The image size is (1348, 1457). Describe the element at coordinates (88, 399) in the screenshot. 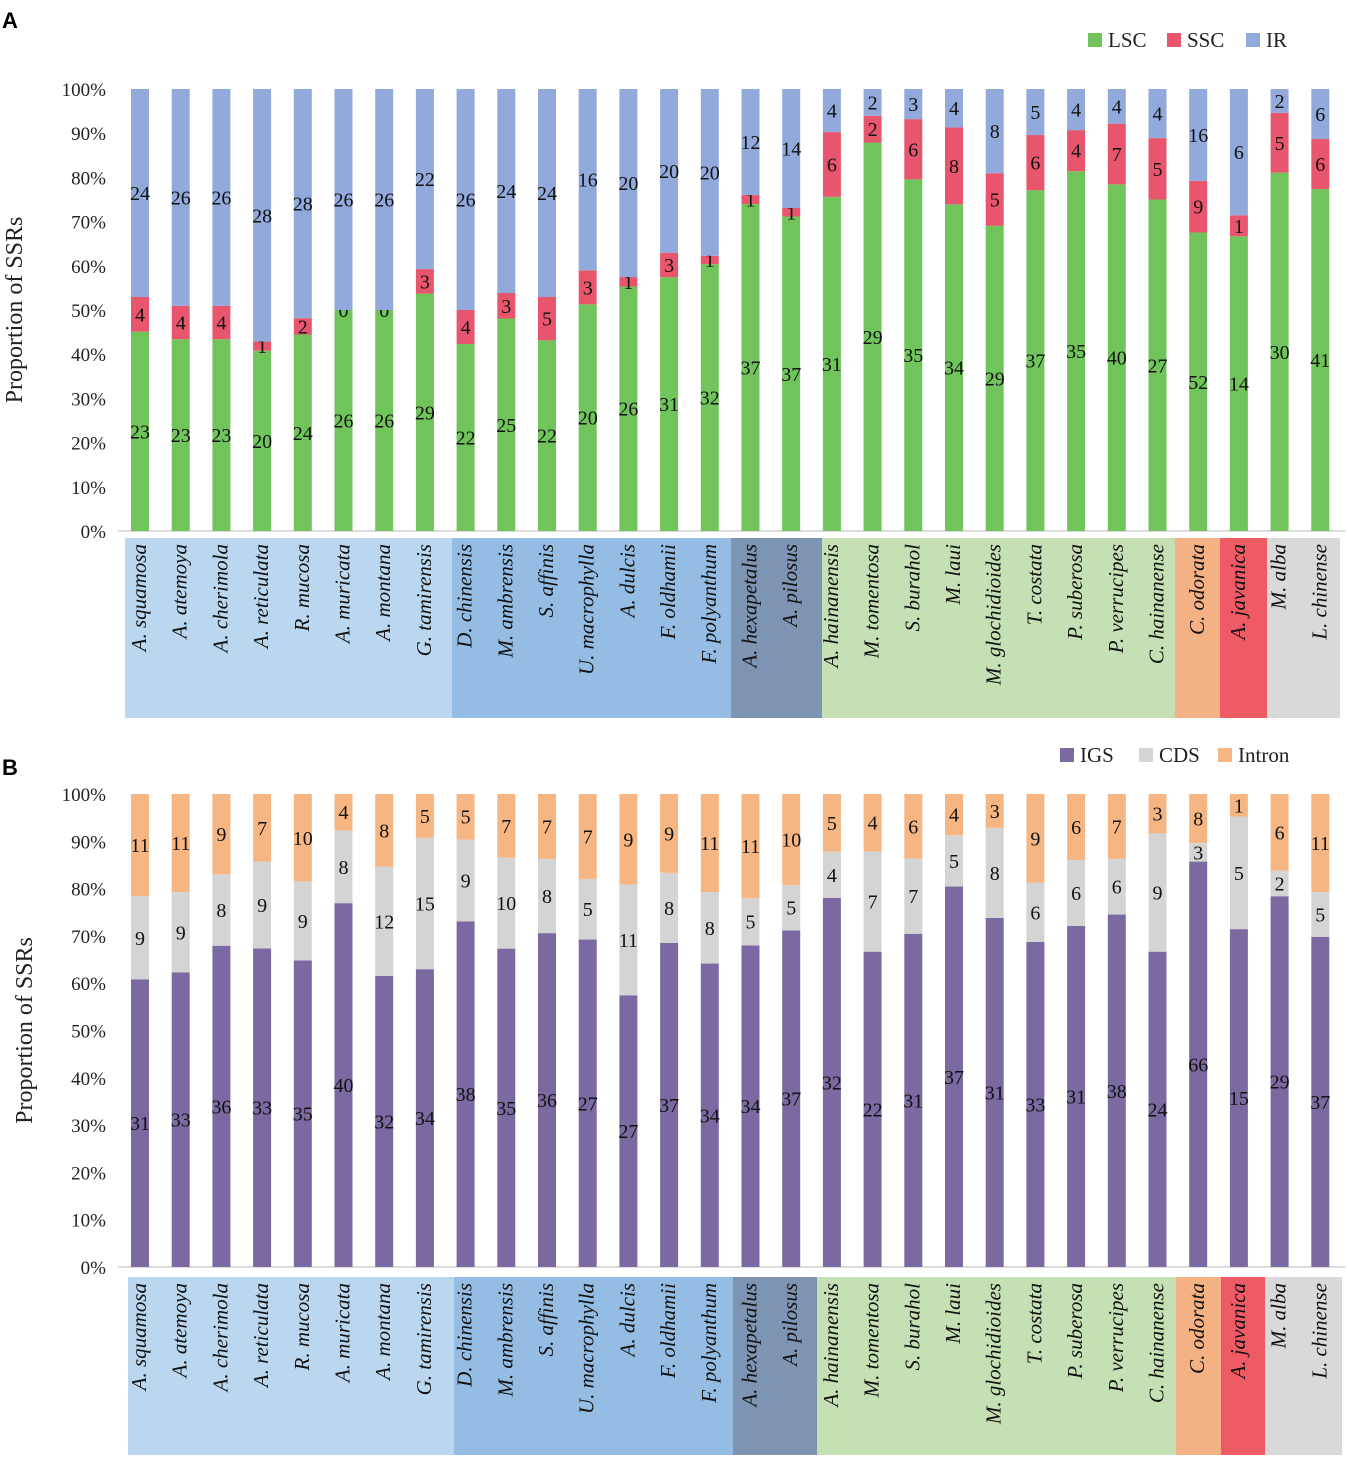

I see `y-tick-label-a: 30%` at that location.